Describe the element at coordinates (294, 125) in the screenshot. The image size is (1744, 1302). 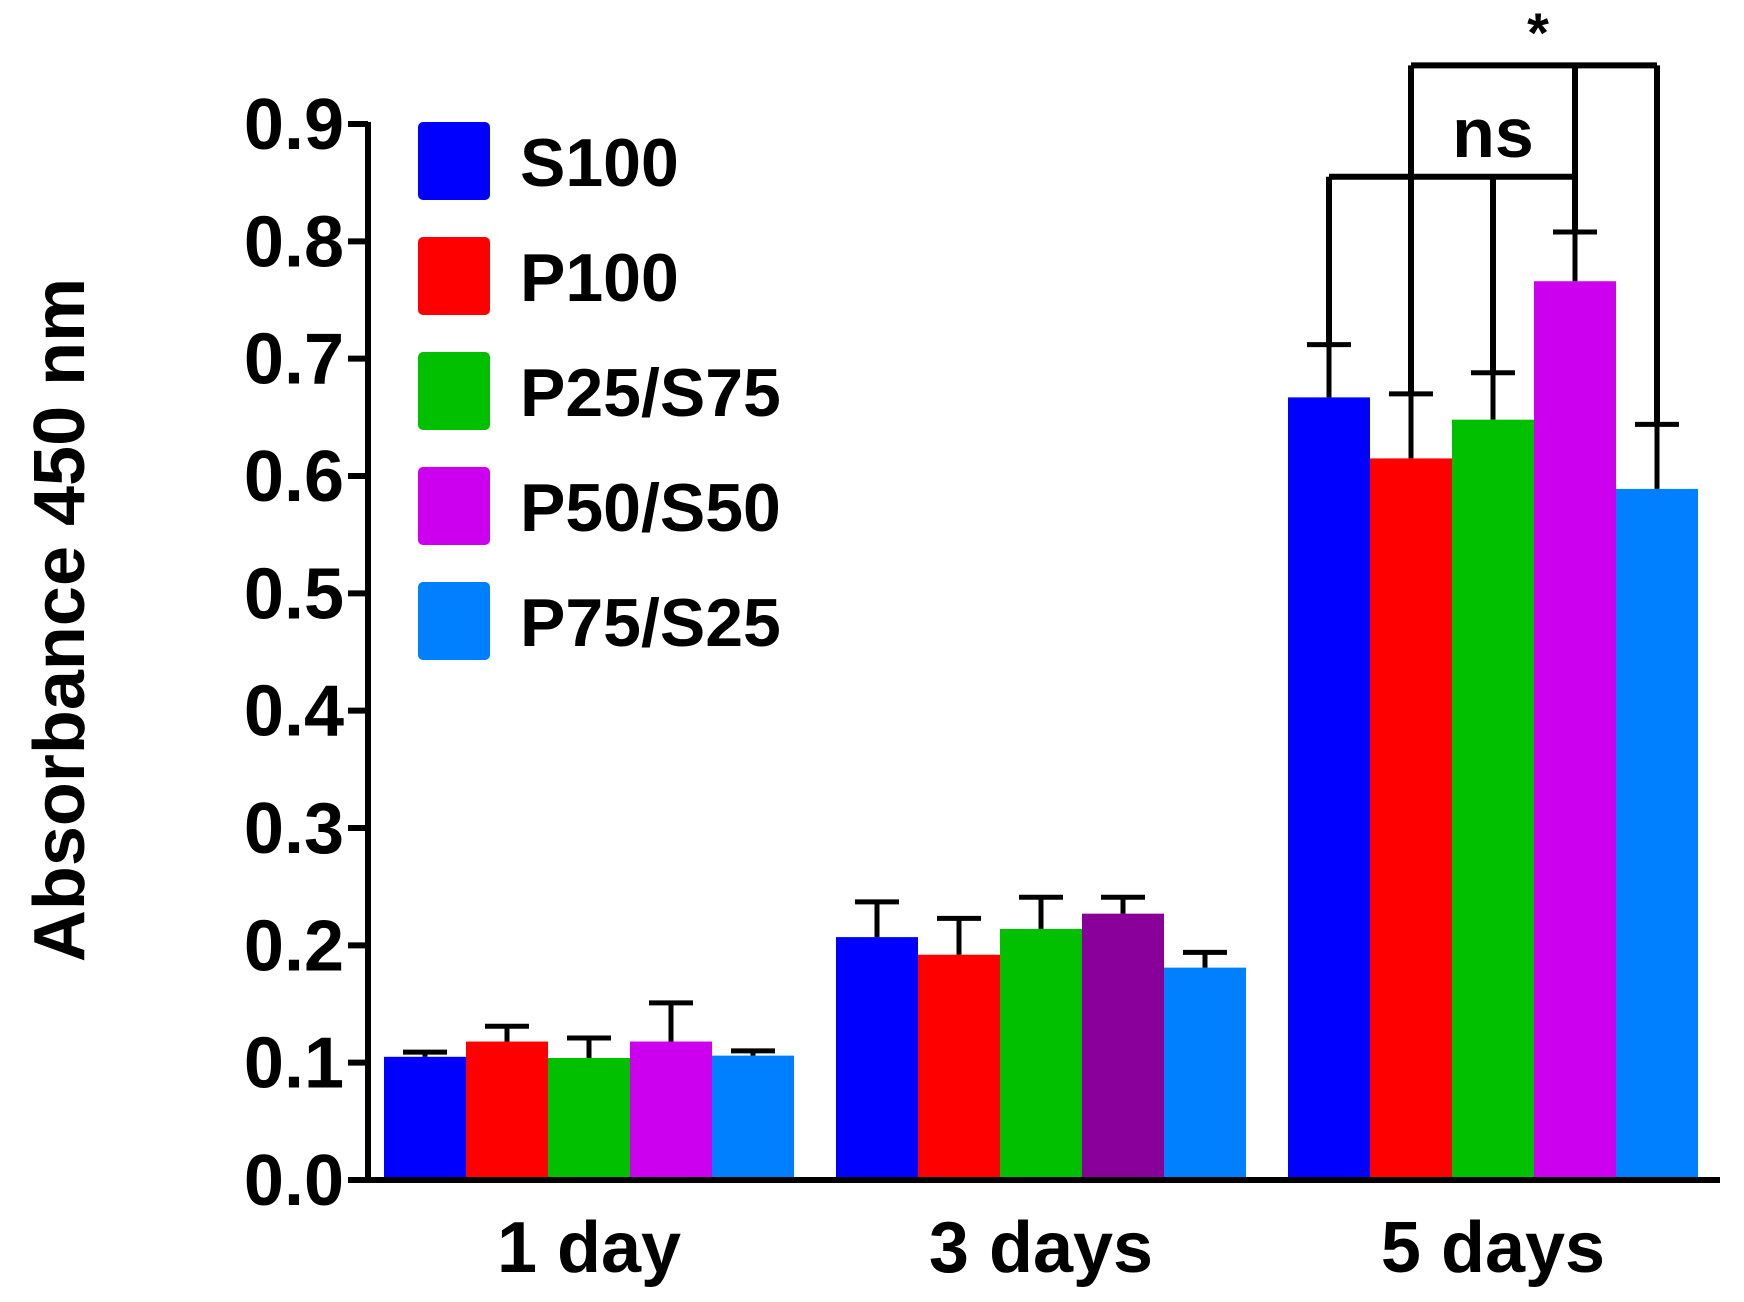
I see `y-tick-label: 0.9` at that location.